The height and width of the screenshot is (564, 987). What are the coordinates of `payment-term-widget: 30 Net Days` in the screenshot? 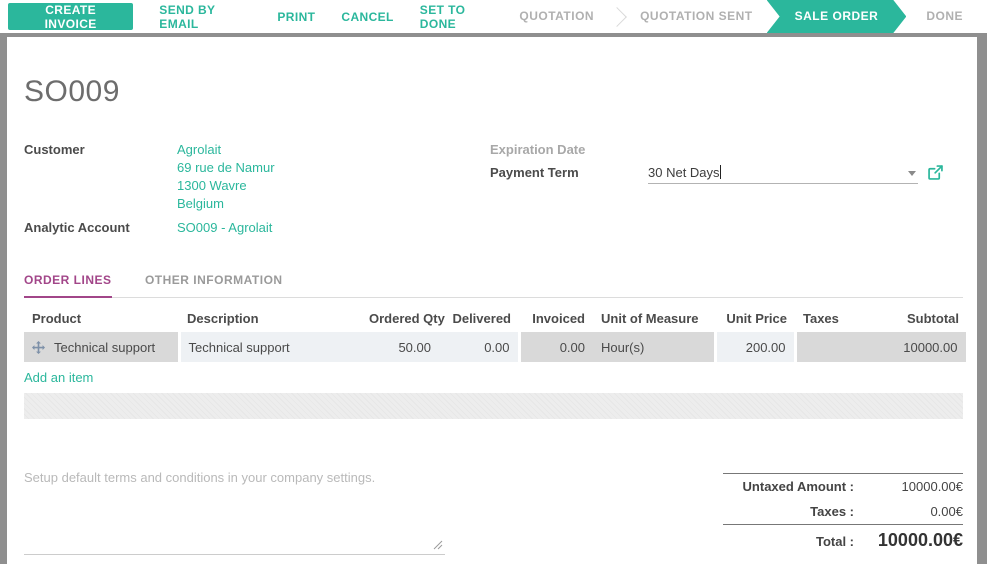 It's located at (805, 174).